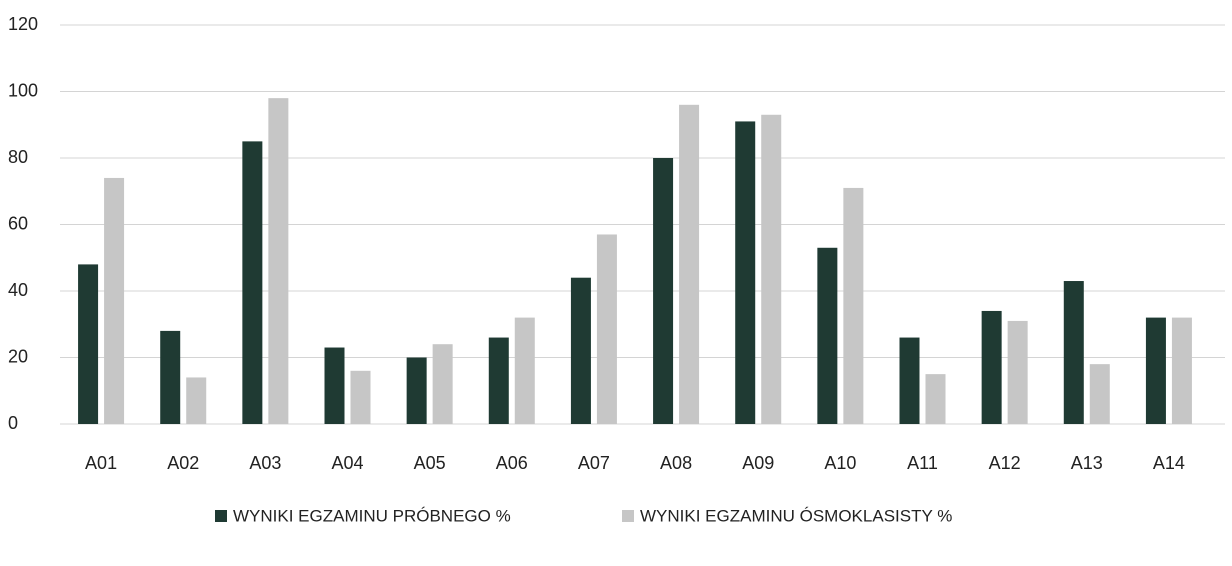  Describe the element at coordinates (13, 423) in the screenshot. I see `y-tick-label: 0` at that location.